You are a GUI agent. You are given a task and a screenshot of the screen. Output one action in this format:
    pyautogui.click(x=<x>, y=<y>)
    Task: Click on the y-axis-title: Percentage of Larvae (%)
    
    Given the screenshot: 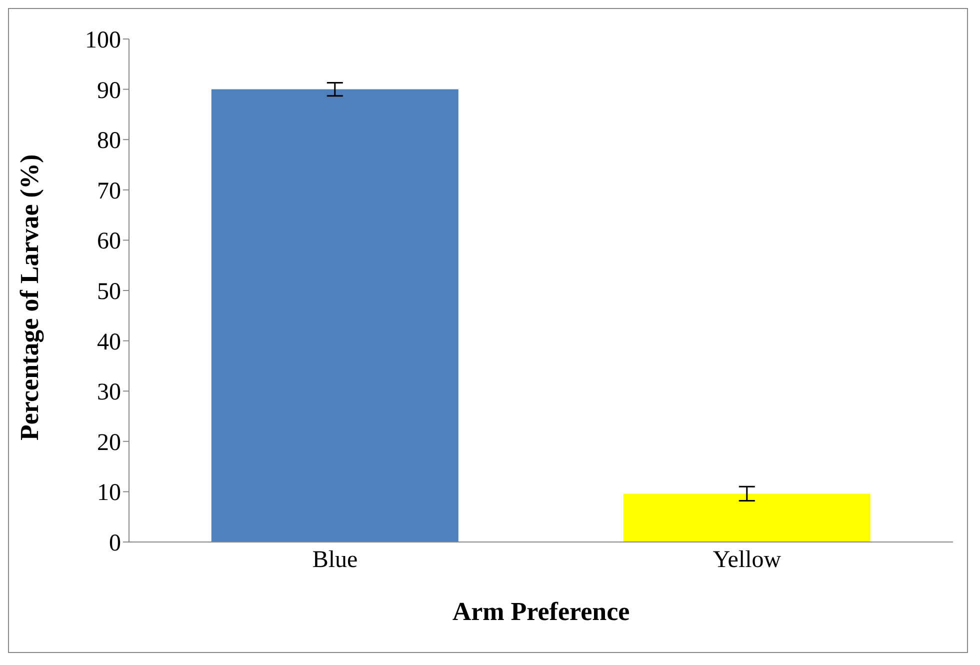 What is the action you would take?
    pyautogui.click(x=29, y=297)
    